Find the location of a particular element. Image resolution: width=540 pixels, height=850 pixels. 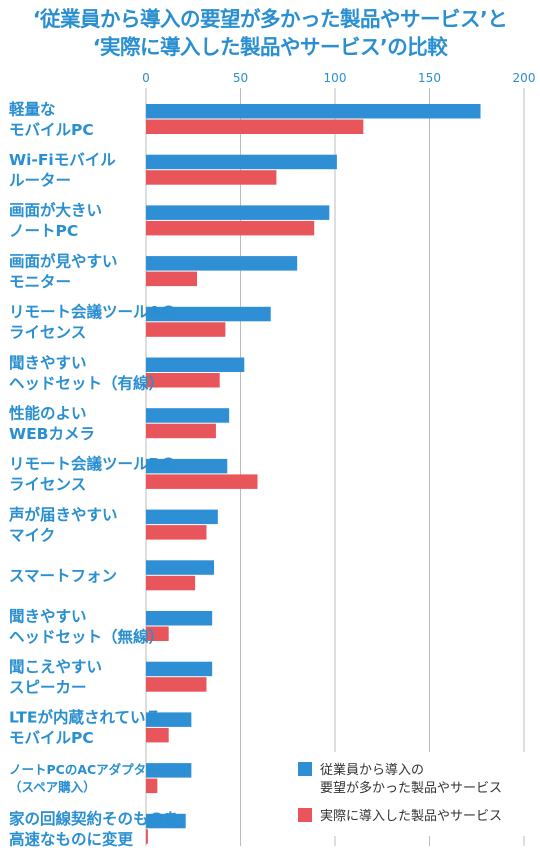

chart-title-line-2: ‘実際に導入した製品やサービス’の比較 is located at coordinates (270, 47).